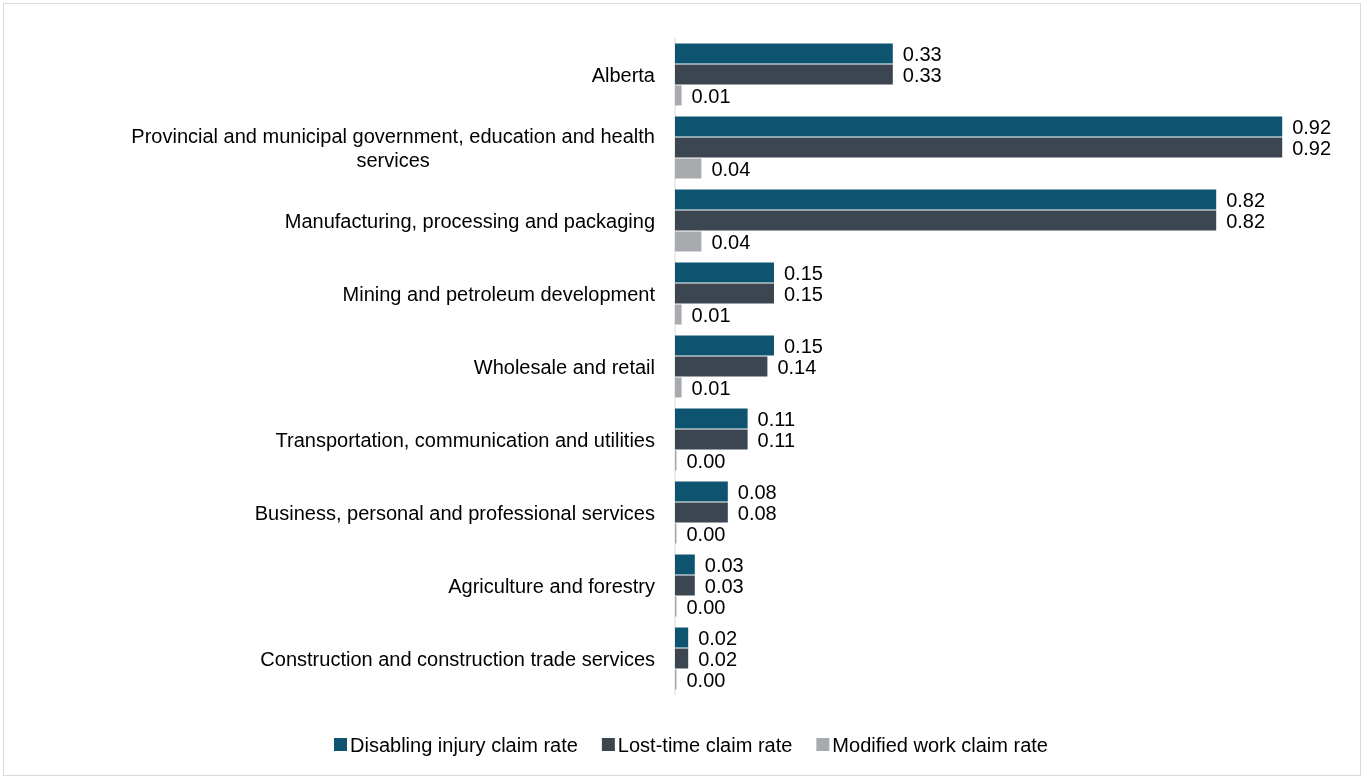 Image resolution: width=1364 pixels, height=779 pixels. What do you see at coordinates (457, 658) in the screenshot?
I see `y-tick-label: Construction and construction trade services` at bounding box center [457, 658].